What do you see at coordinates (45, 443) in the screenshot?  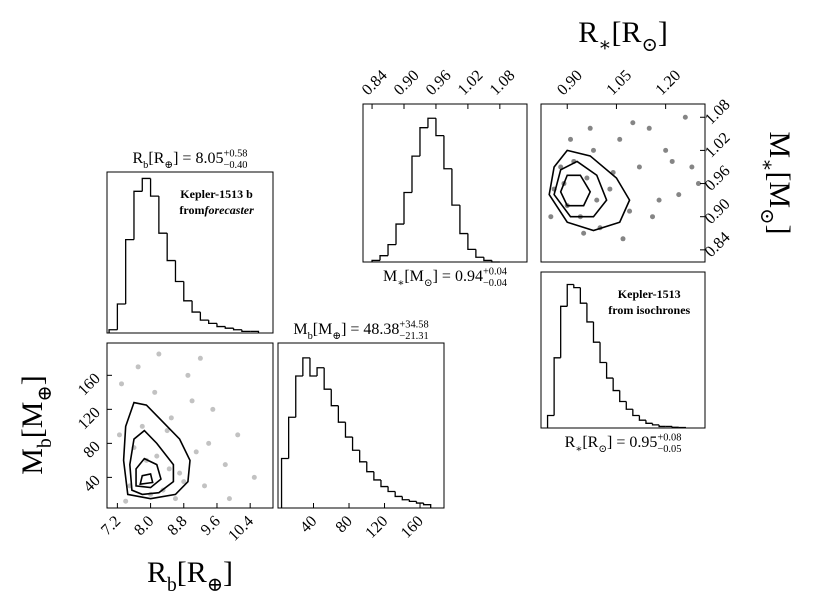 I see `y-axis-label: b` at bounding box center [45, 443].